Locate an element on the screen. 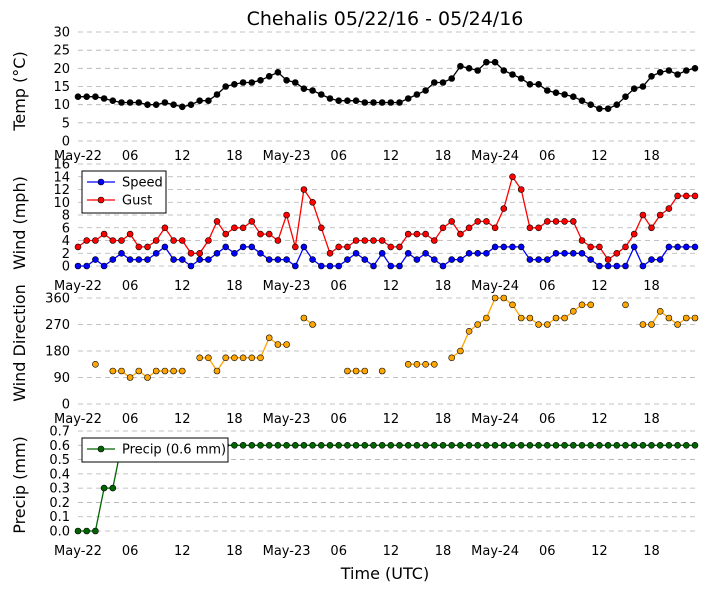 The height and width of the screenshot is (593, 705). y-tick-label: 12 is located at coordinates (61, 190).